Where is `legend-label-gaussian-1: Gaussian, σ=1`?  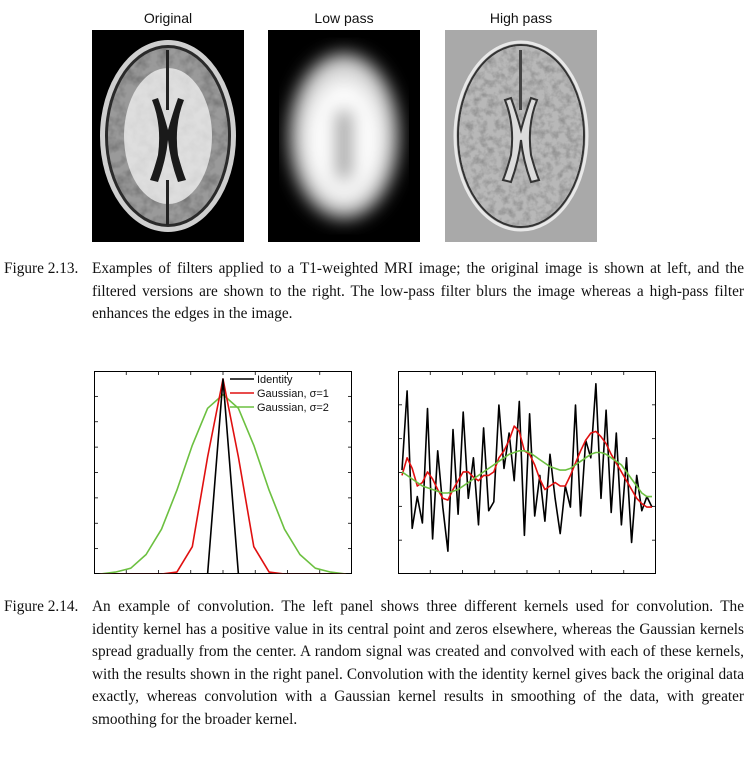 legend-label-gaussian-1: Gaussian, σ=1 is located at coordinates (293, 394).